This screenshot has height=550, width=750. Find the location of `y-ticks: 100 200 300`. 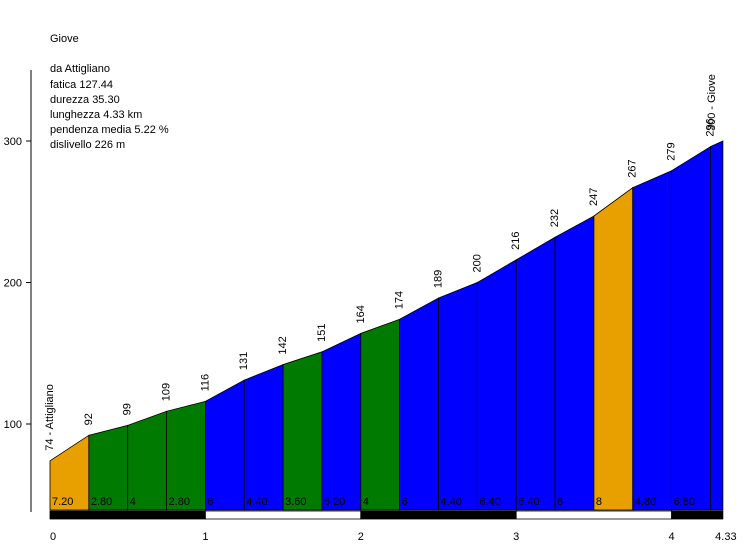

y-ticks: 100 200 300 is located at coordinates (17, 283).